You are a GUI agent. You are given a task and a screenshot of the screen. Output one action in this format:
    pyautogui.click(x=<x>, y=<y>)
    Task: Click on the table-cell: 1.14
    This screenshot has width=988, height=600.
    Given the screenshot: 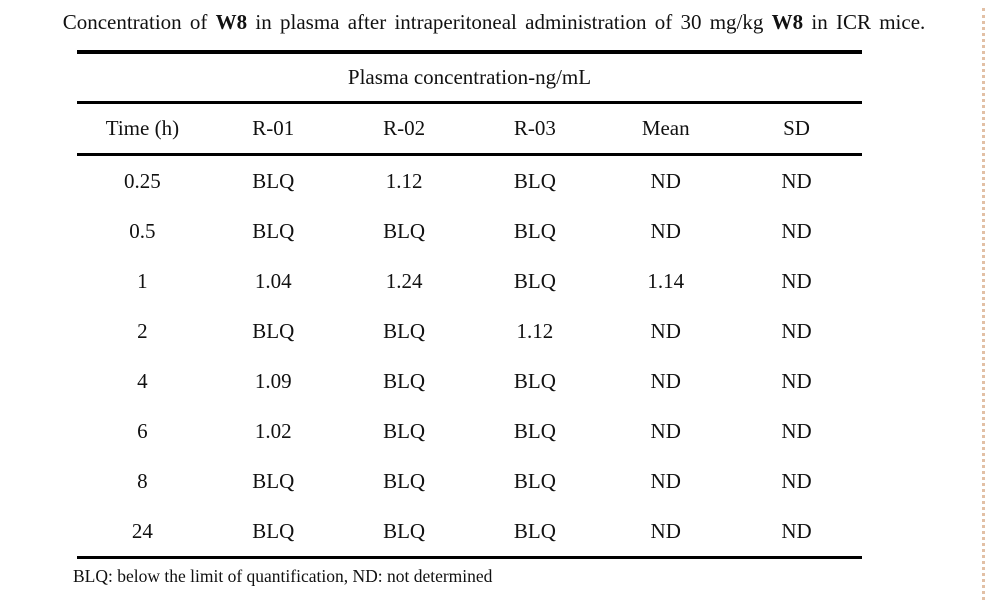 What is the action you would take?
    pyautogui.click(x=666, y=280)
    